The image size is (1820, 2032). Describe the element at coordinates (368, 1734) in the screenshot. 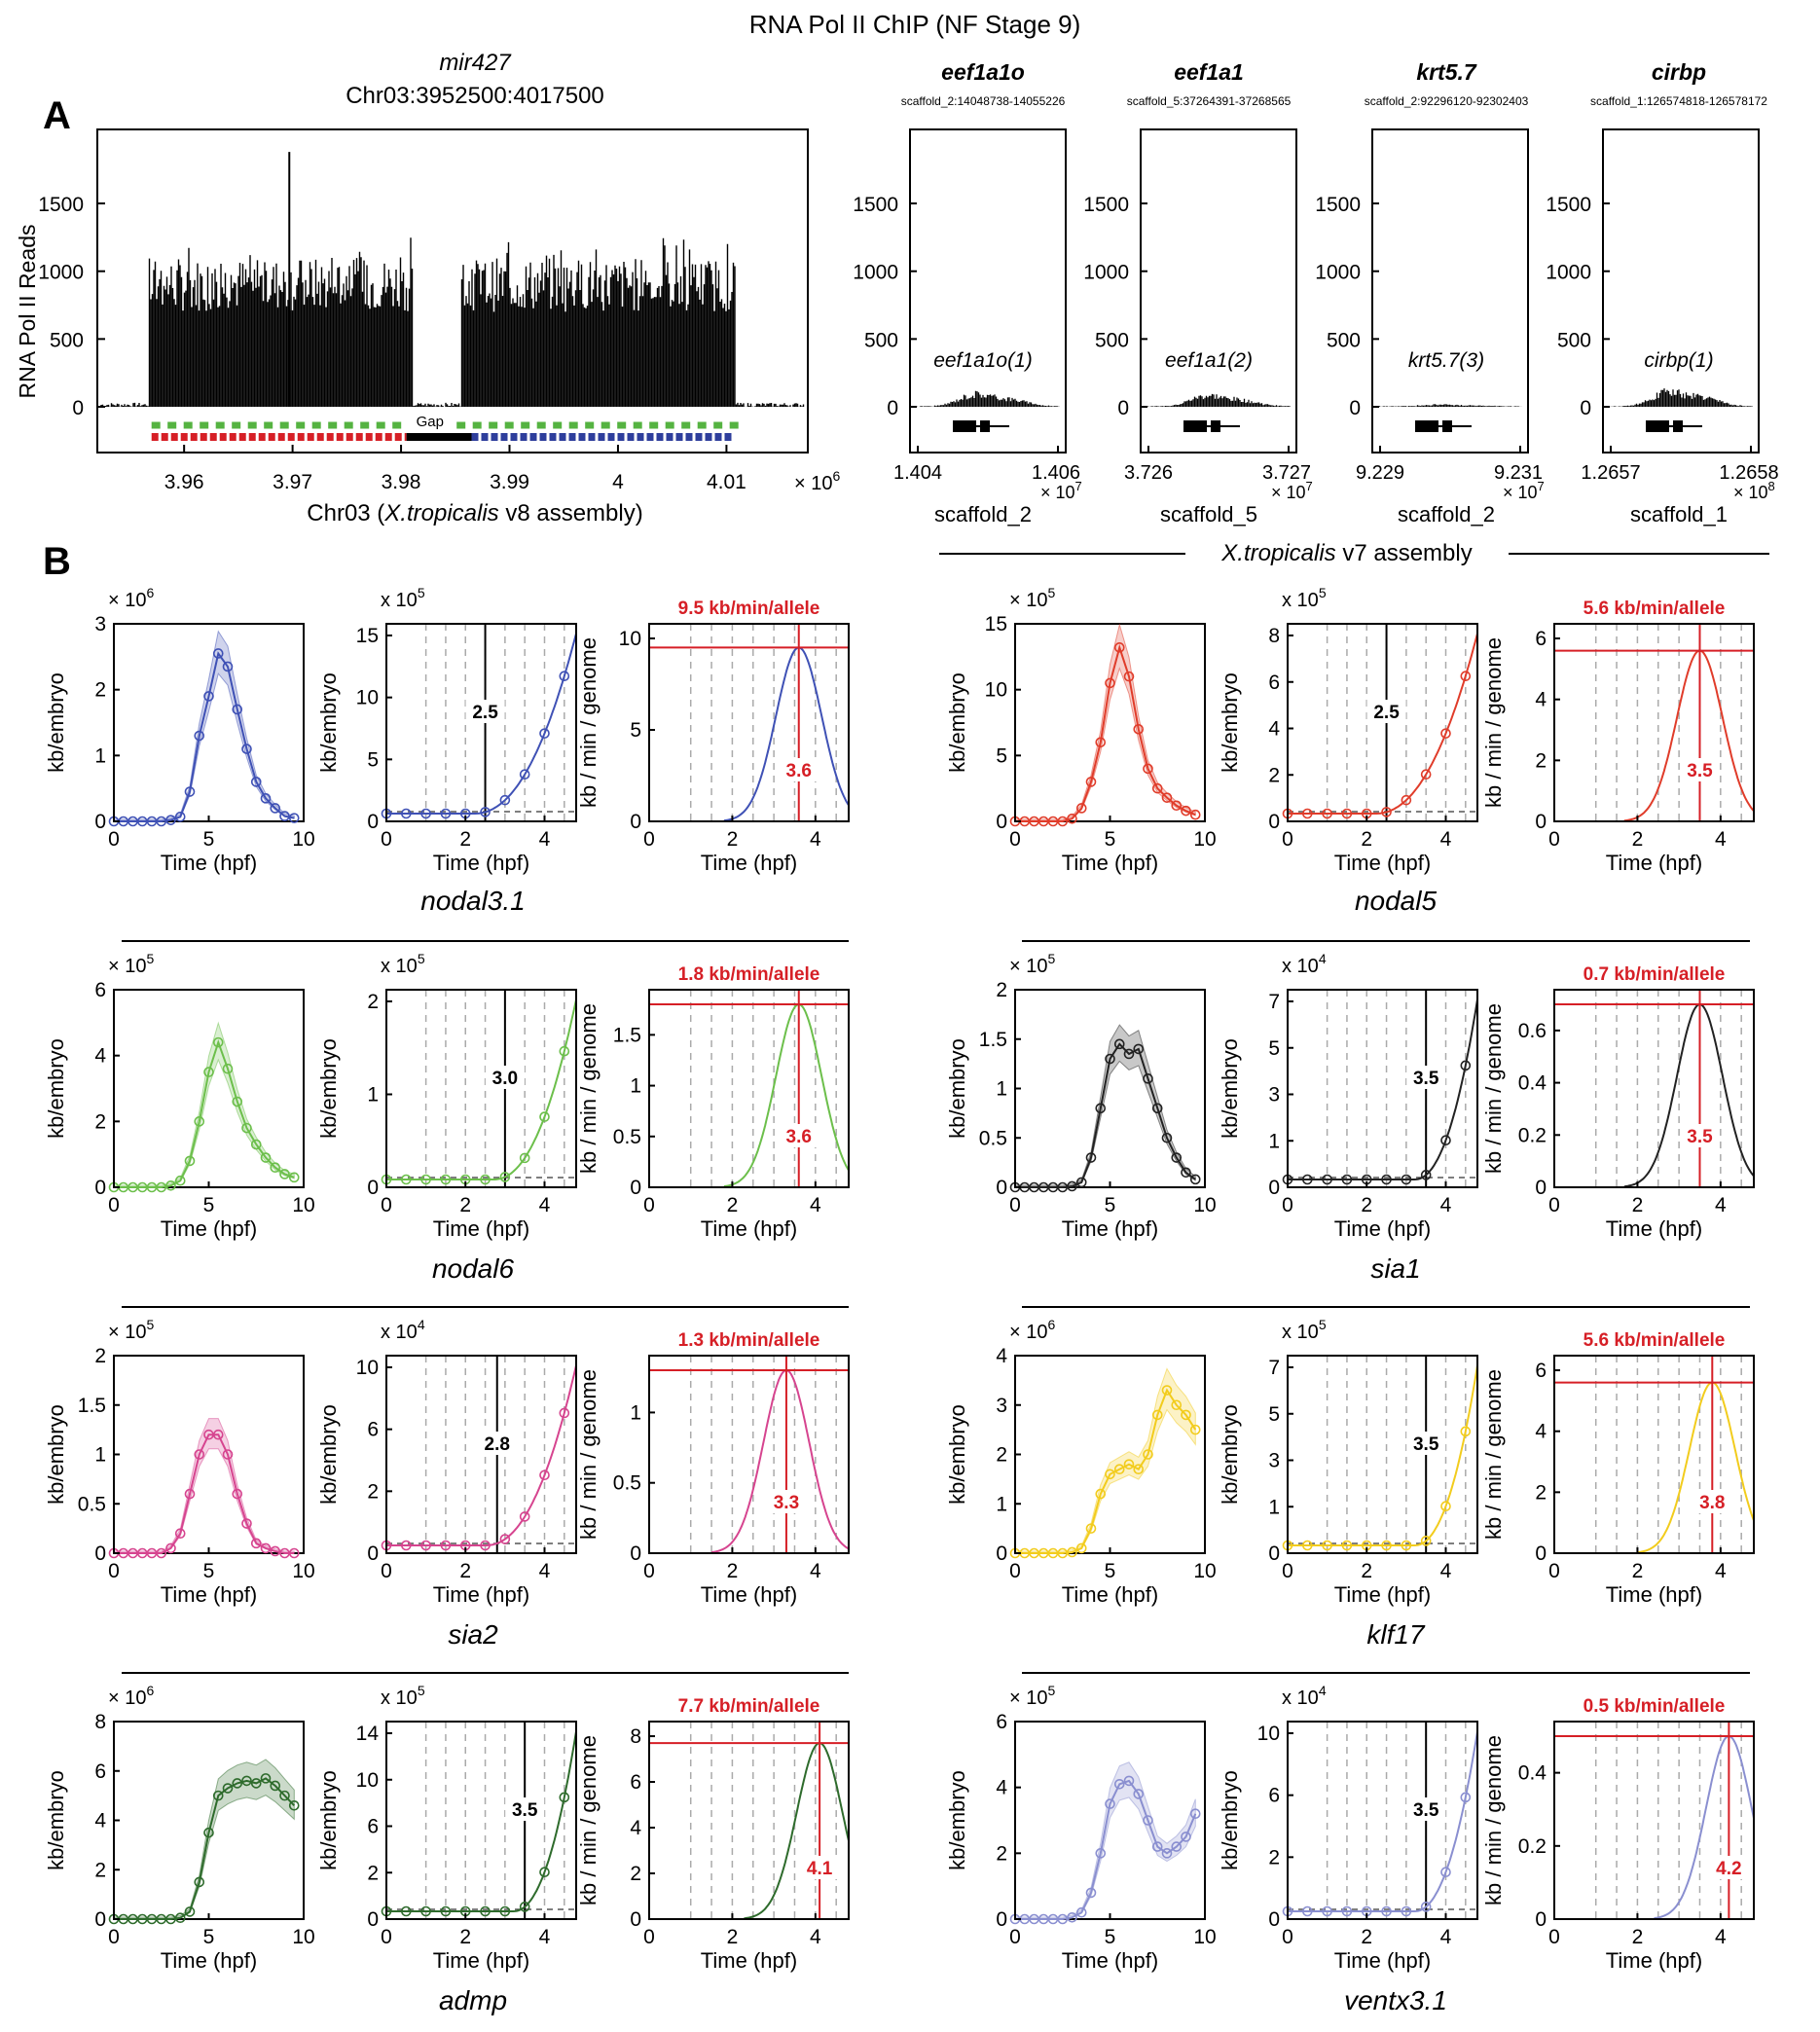

I see `y-tick-label: 14` at that location.